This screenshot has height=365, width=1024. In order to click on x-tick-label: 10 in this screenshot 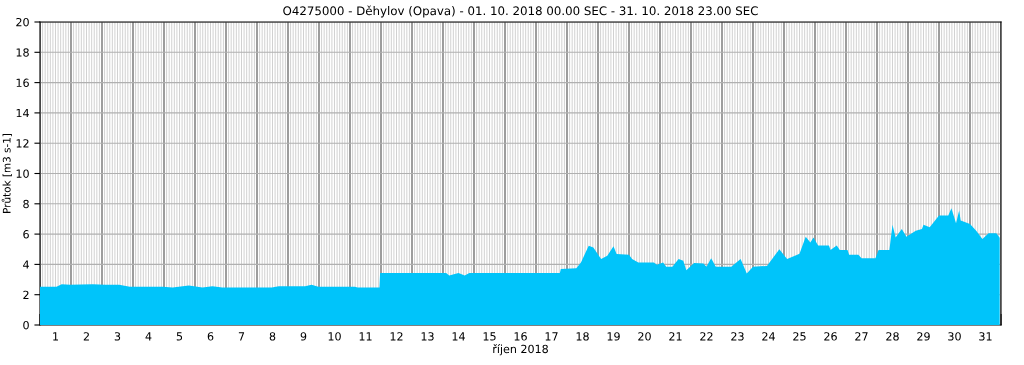, I will do `click(334, 336)`.